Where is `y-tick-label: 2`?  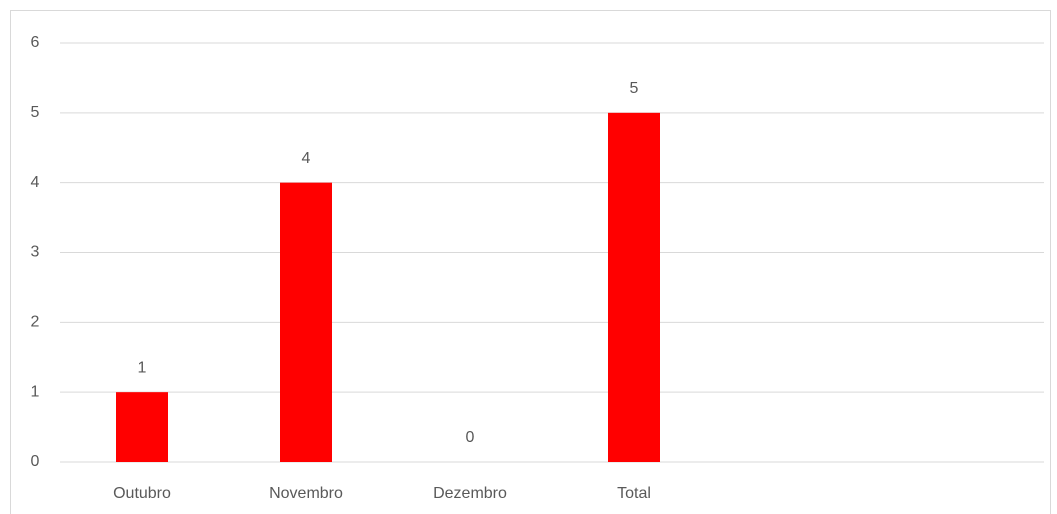
y-tick-label: 2 is located at coordinates (35, 322).